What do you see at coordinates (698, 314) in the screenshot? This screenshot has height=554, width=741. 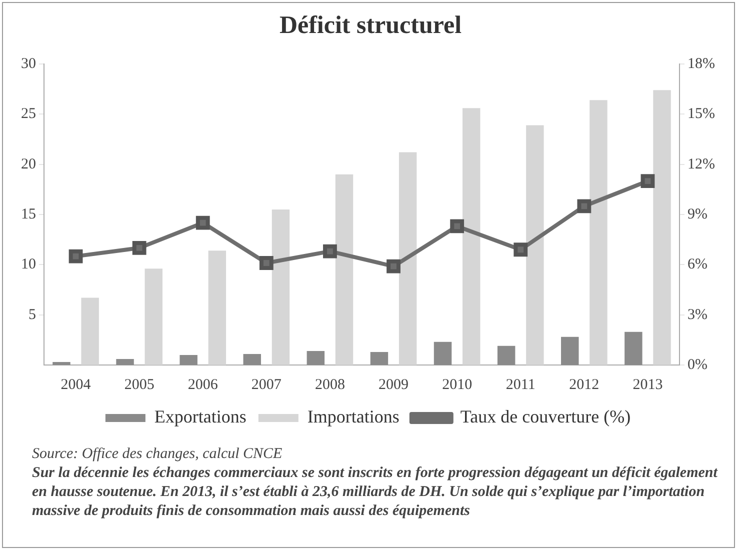 I see `y2-tick-label: 3%` at bounding box center [698, 314].